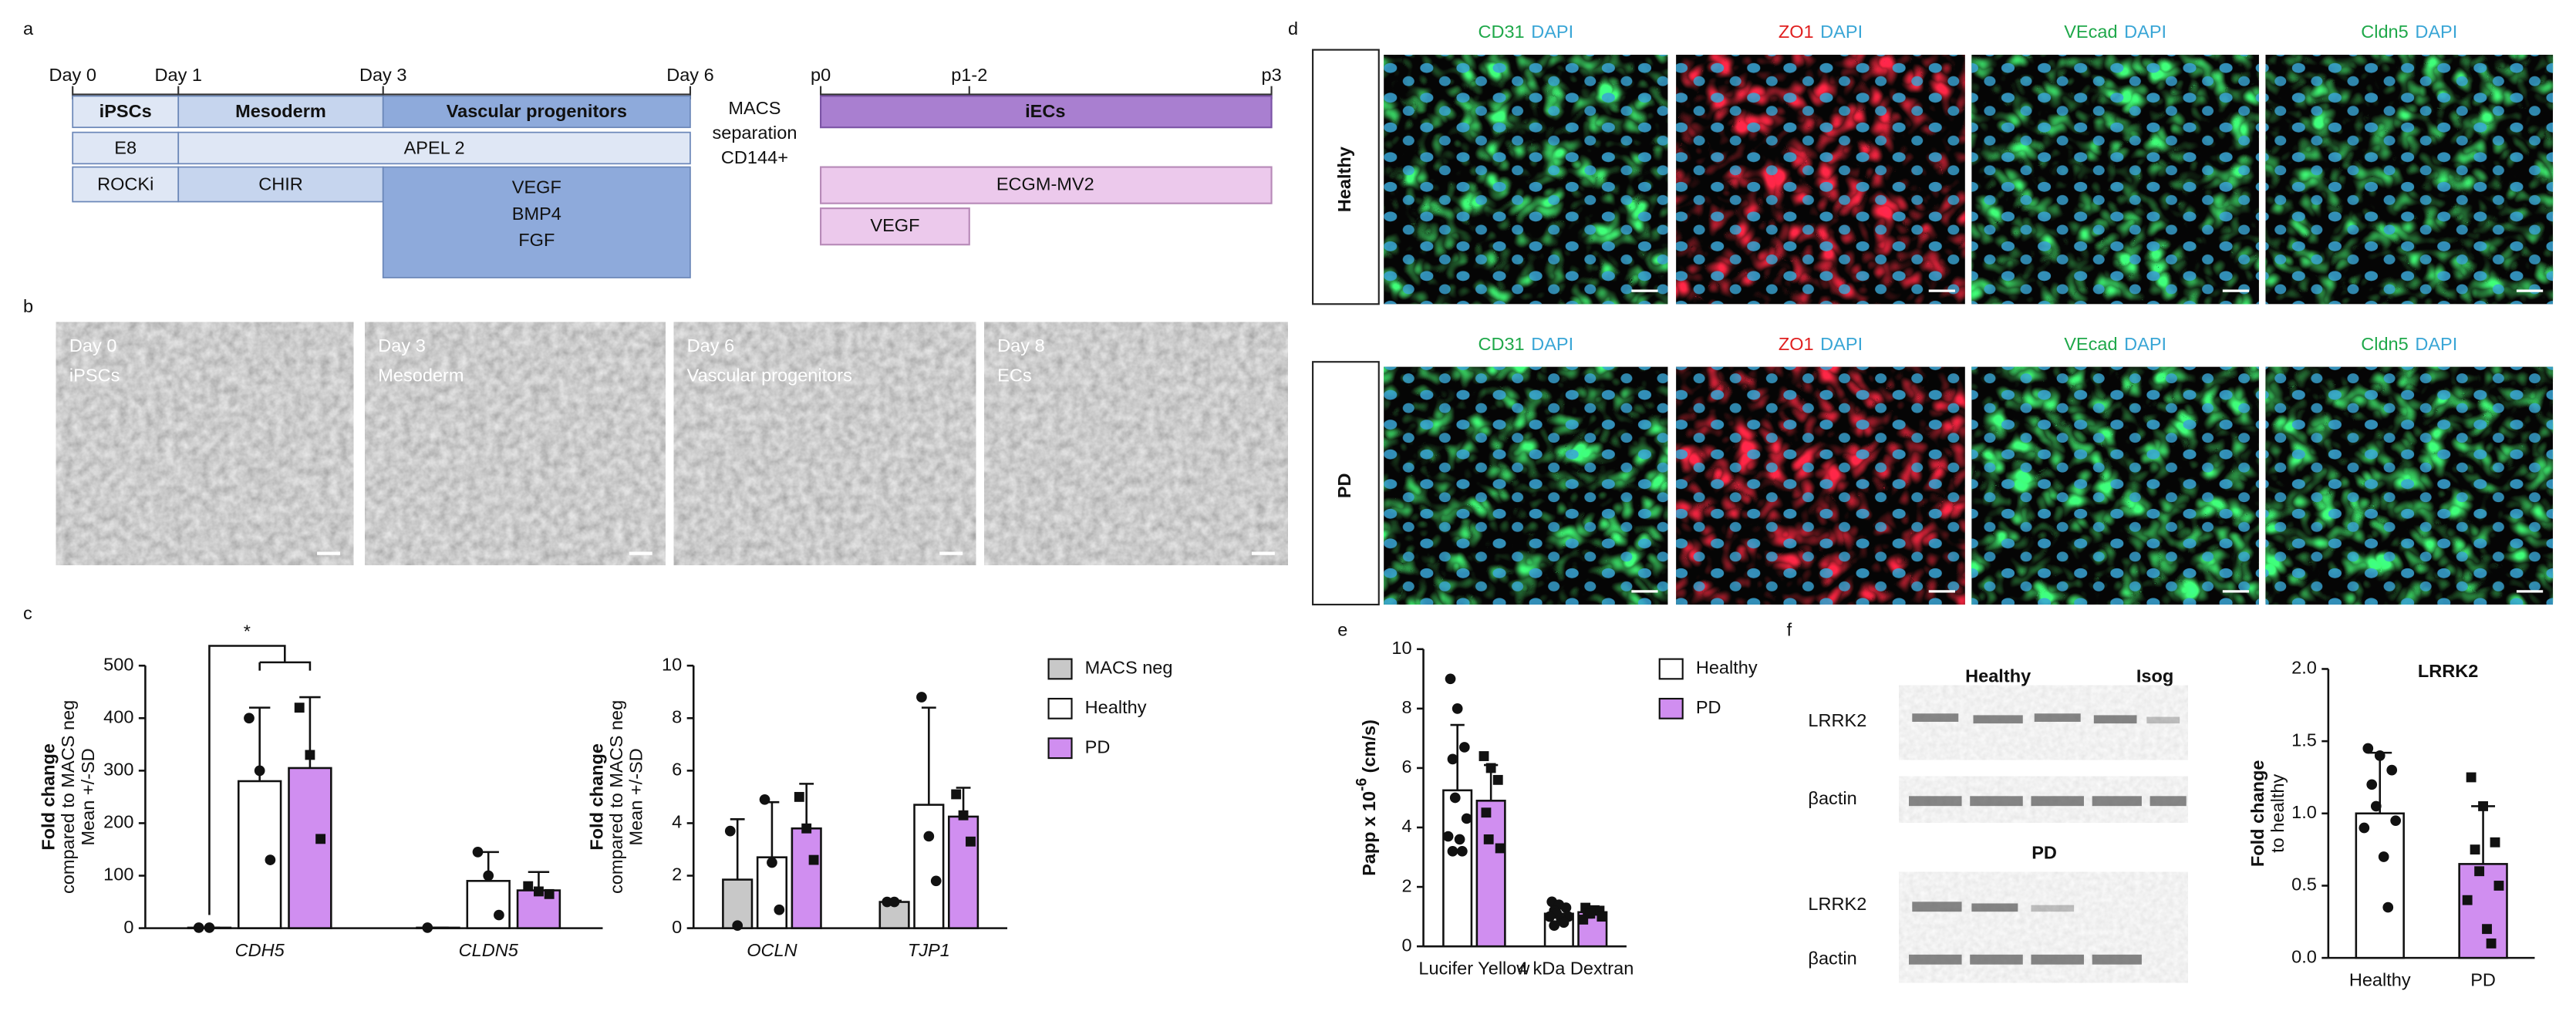 The width and height of the screenshot is (2576, 1011). Describe the element at coordinates (2304, 956) in the screenshot. I see `y-tick-label: 0.0` at that location.